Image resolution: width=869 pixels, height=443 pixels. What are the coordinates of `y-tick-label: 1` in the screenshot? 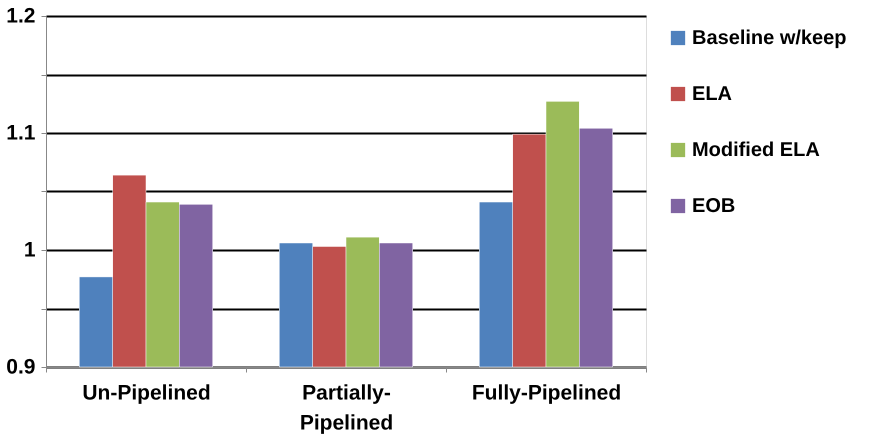 It's located at (30, 250).